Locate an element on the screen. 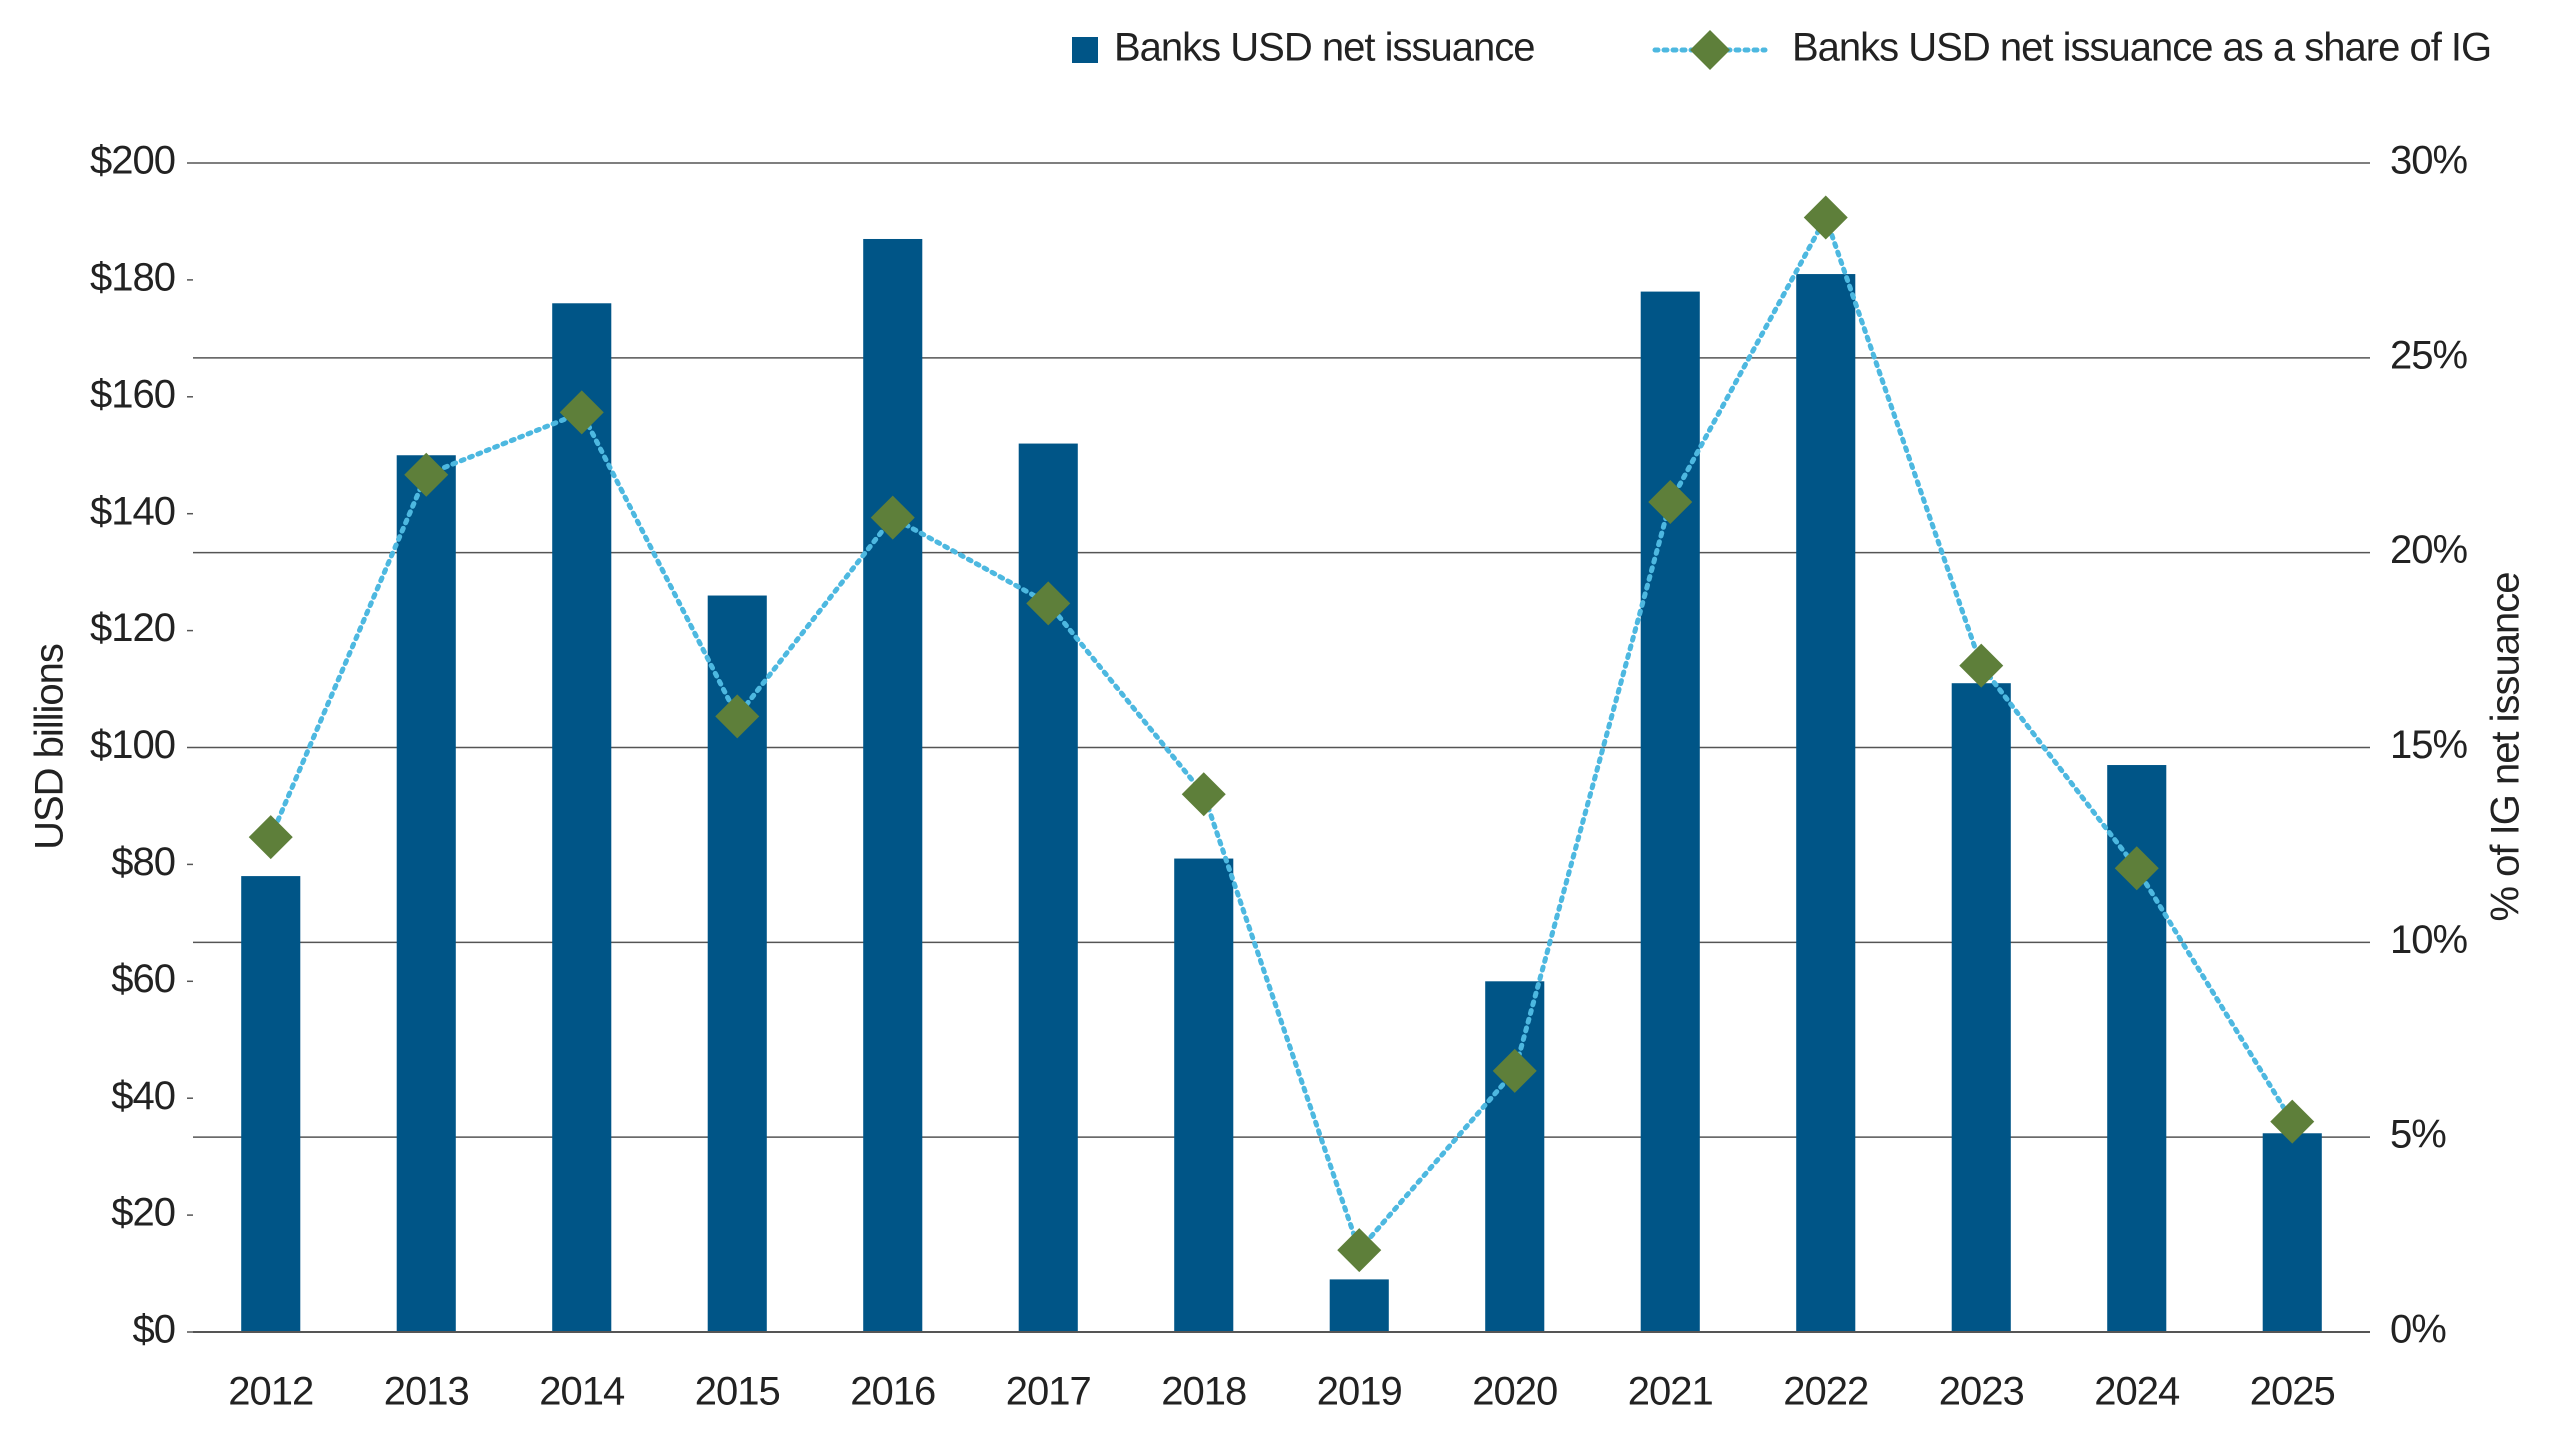  y-tick-label: $160 is located at coordinates (132, 394).